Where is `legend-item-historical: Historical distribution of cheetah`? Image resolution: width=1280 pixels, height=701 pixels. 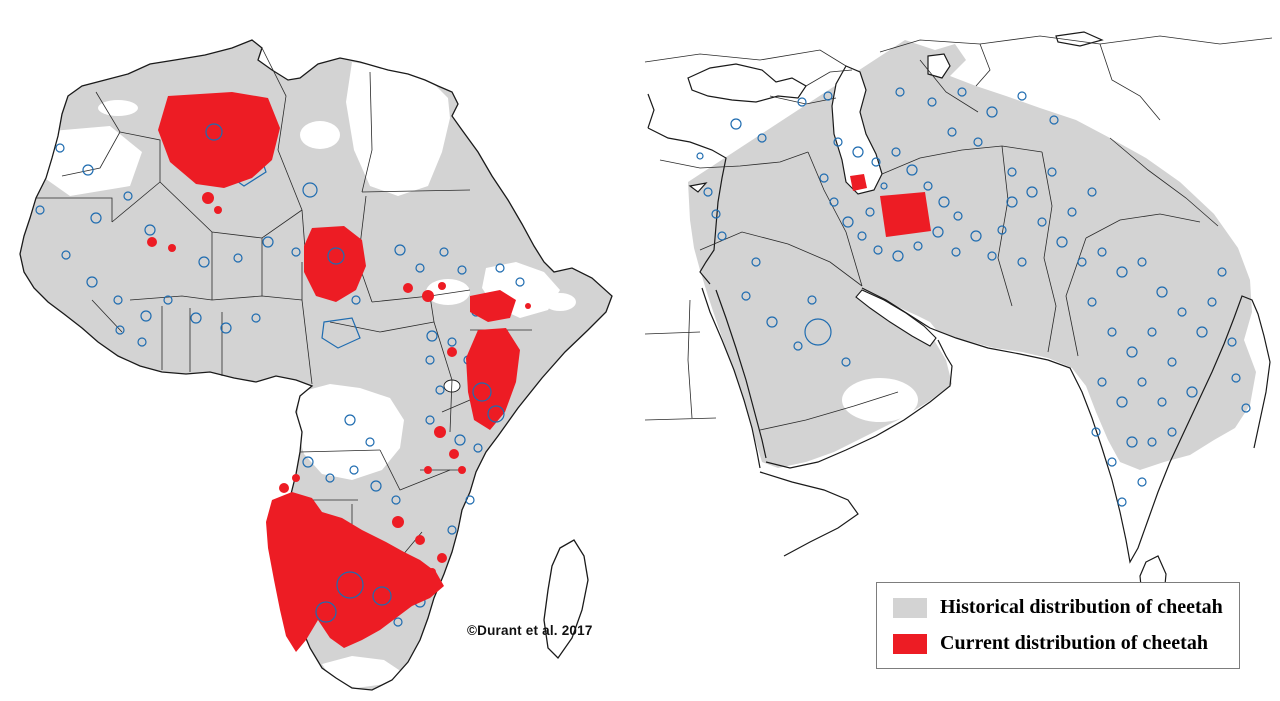
legend-item-historical: Historical distribution of cheetah is located at coordinates (1058, 607).